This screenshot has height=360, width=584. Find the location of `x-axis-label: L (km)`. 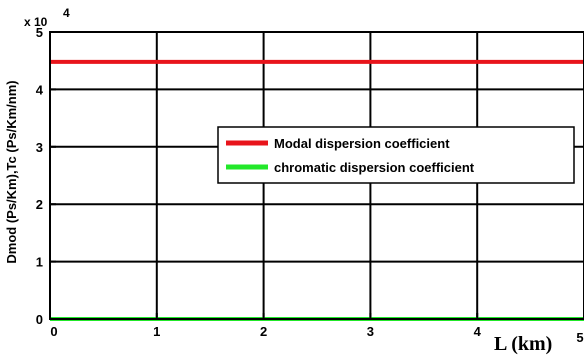

x-axis-label: L (km) is located at coordinates (523, 344).